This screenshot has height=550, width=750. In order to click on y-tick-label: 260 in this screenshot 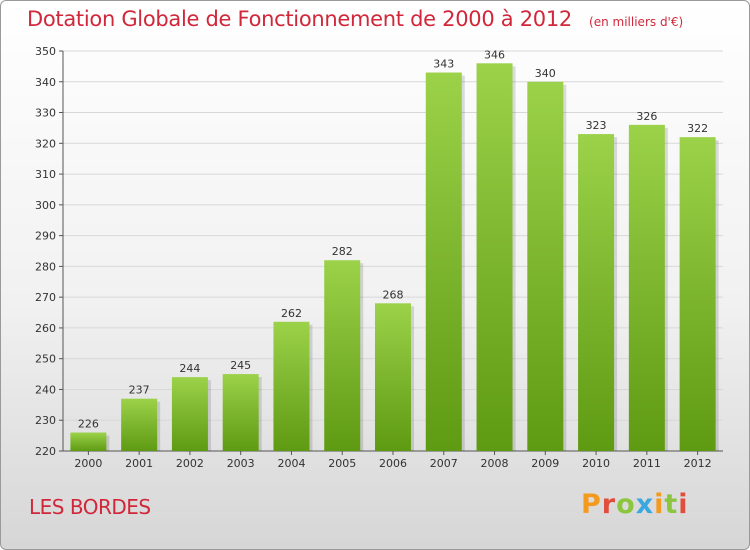, I will do `click(45, 328)`.